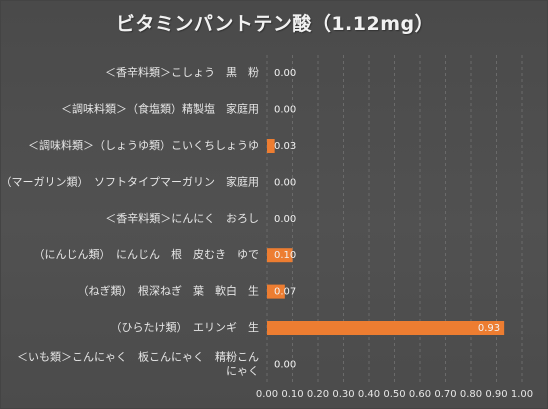 This screenshot has height=409, width=548. Describe the element at coordinates (445, 394) in the screenshot. I see `x-tick-label: 0.70` at that location.